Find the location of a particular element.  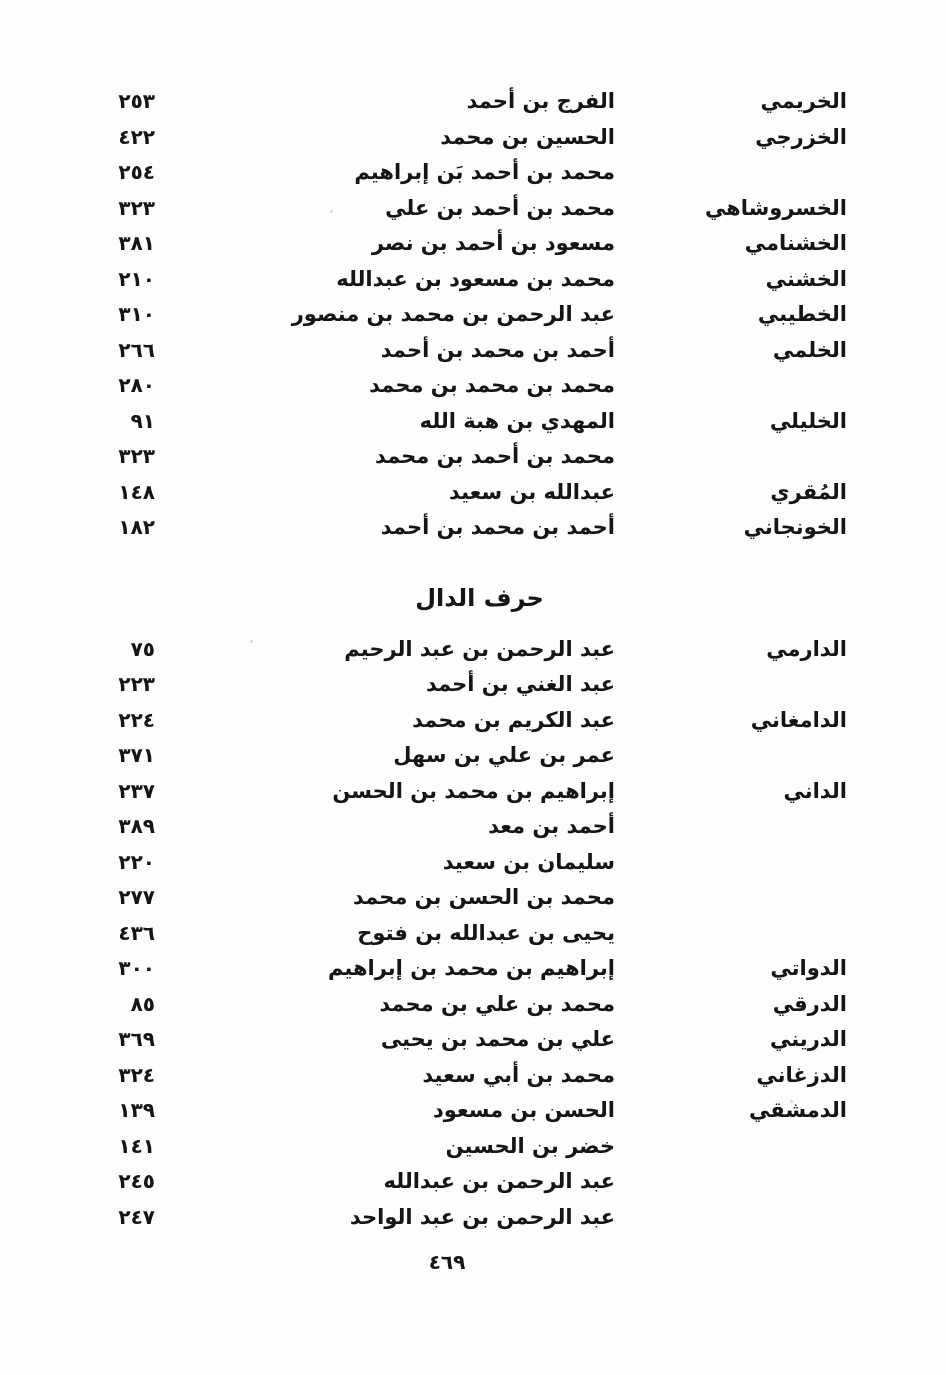

entry-surname: الخشني is located at coordinates (806, 278).